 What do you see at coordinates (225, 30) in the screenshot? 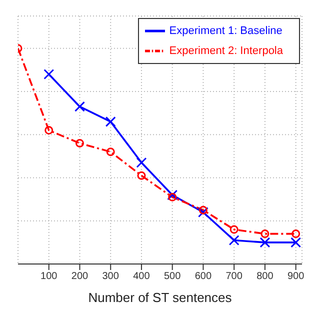
I see `legend-label: Experiment 1: Baseline` at bounding box center [225, 30].